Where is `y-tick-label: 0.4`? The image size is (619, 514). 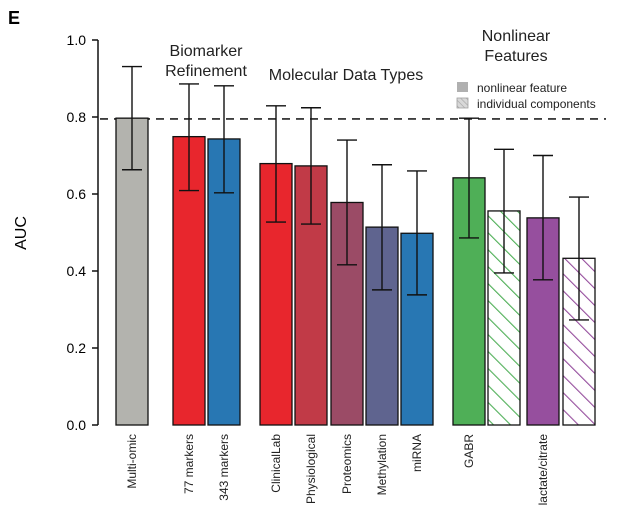
y-tick-label: 0.4 is located at coordinates (77, 271).